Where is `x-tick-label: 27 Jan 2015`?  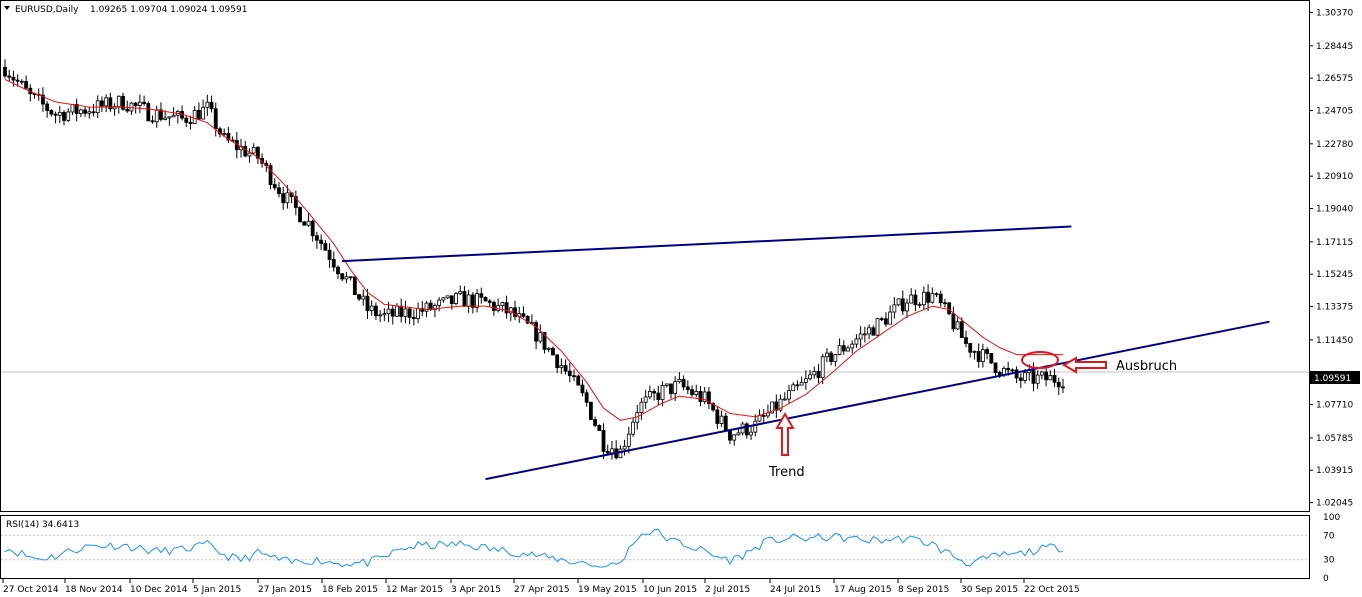 x-tick-label: 27 Jan 2015 is located at coordinates (285, 590).